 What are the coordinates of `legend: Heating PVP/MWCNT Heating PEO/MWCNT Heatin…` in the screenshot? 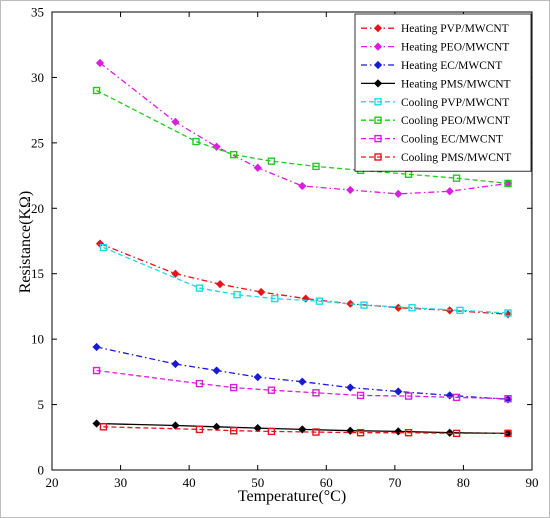 It's located at (443, 92).